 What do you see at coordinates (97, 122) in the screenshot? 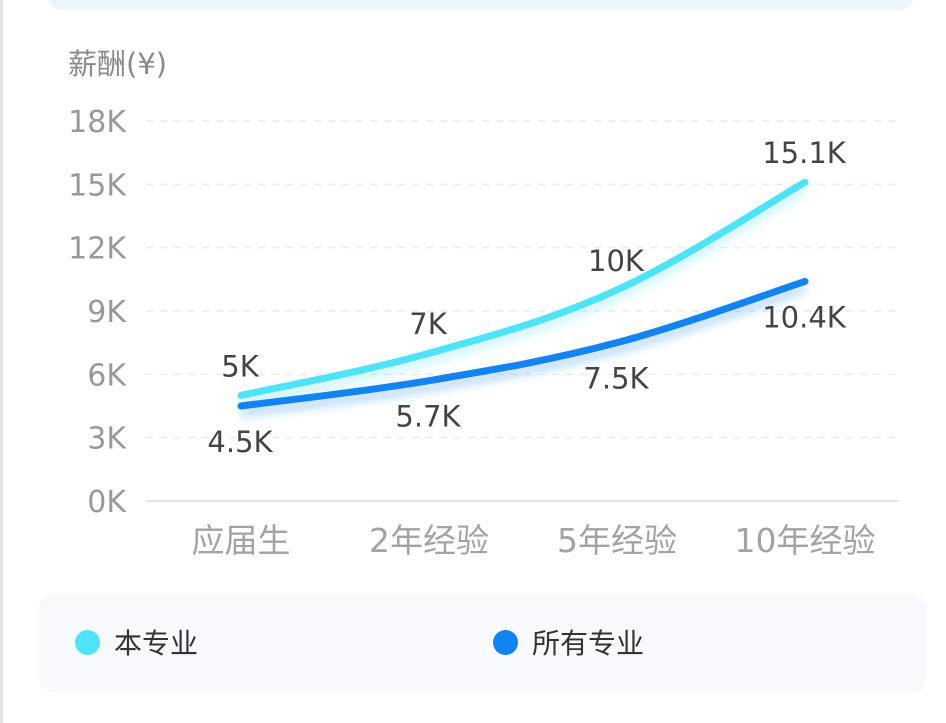
I see `y-tick-label: 18K` at bounding box center [97, 122].